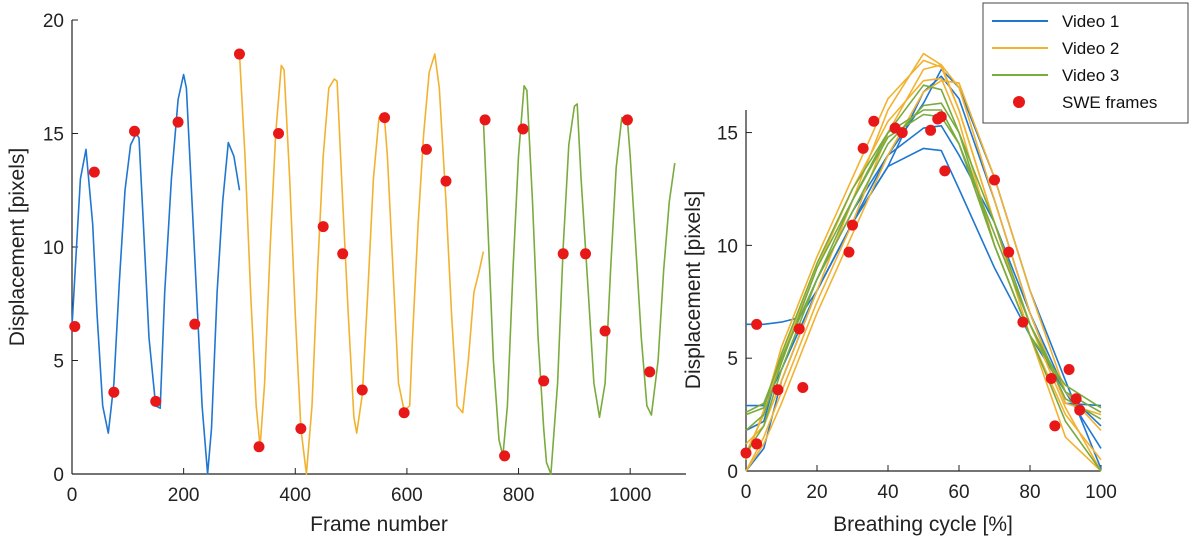 This screenshot has height=543, width=1192. What do you see at coordinates (184, 495) in the screenshot?
I see `x-tick-label: 200` at bounding box center [184, 495].